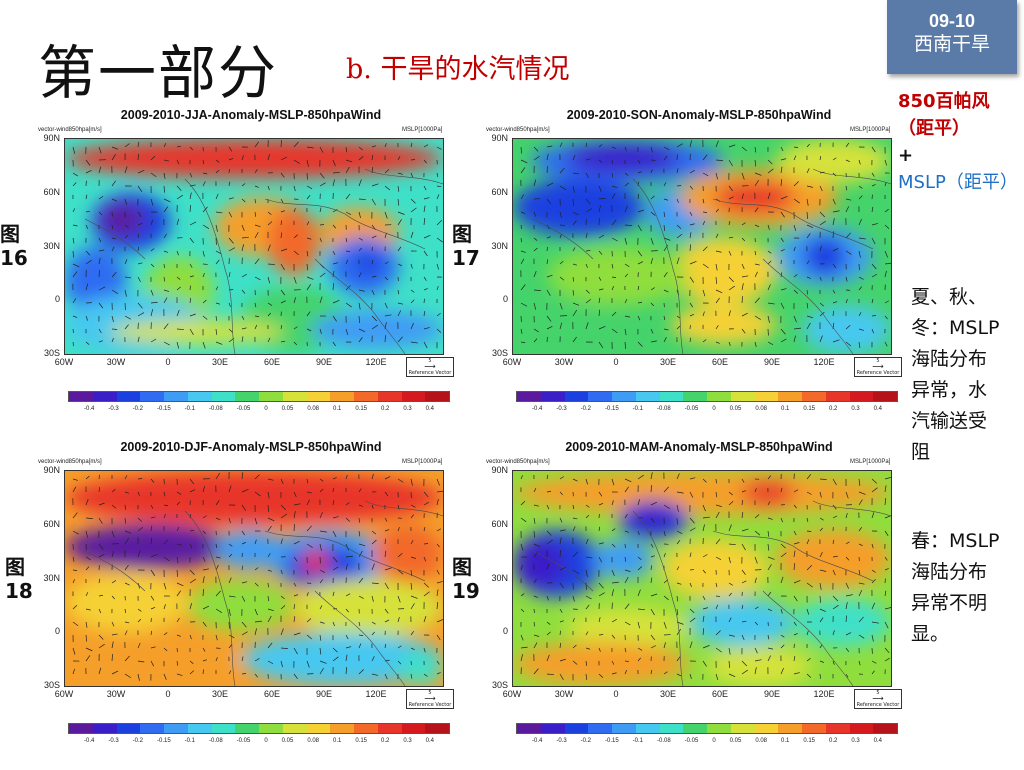  What do you see at coordinates (430, 699) in the screenshot?
I see `reference-vector: 5⟶Reference Vector` at bounding box center [430, 699].